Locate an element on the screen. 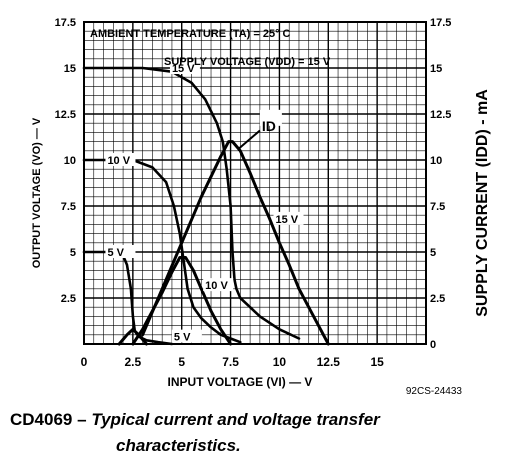  note-box-supply is located at coordinates (266, 61).